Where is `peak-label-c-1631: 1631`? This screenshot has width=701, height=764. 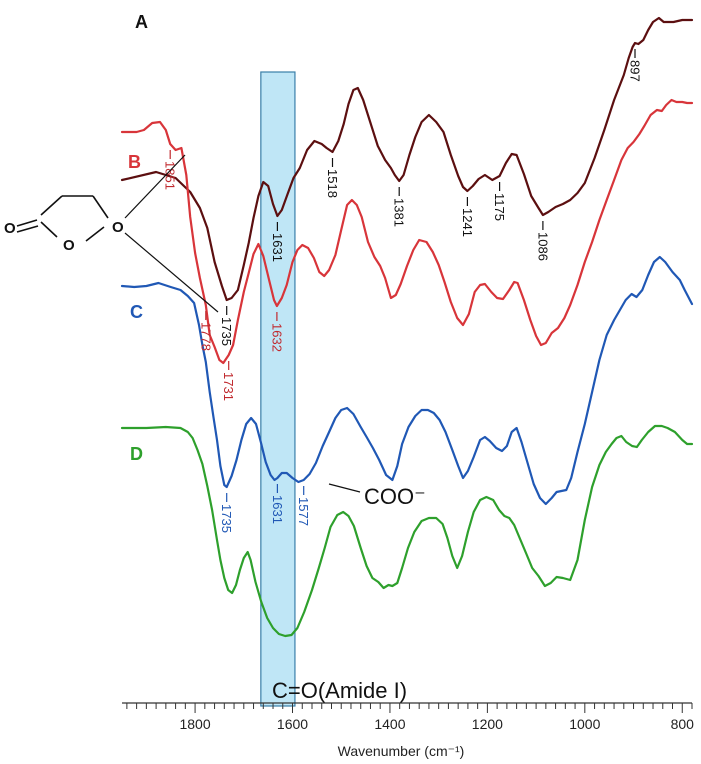
peak-label-c-1631: 1631 is located at coordinates (277, 504).